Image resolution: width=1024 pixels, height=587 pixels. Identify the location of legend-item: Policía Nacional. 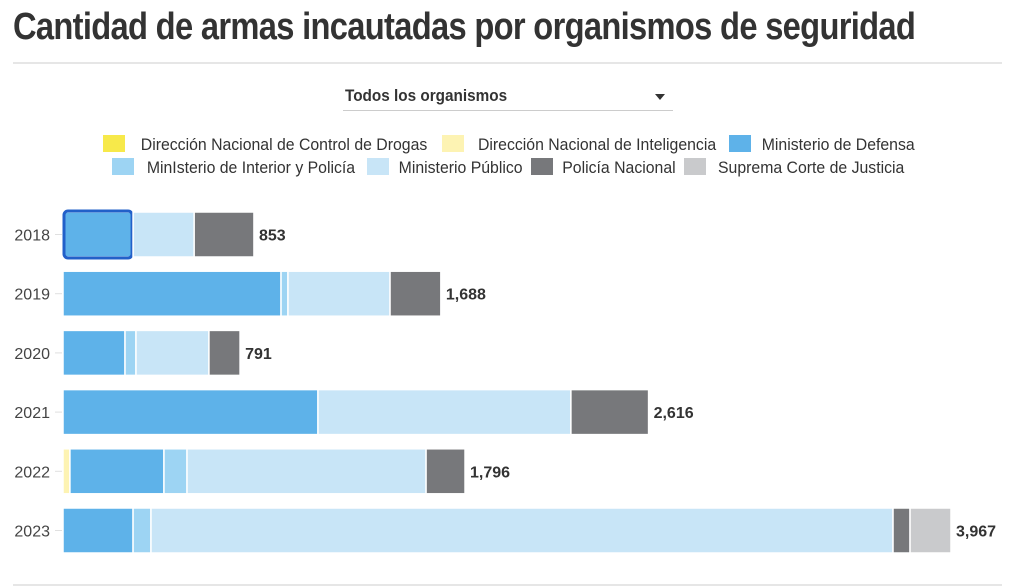
(605, 168).